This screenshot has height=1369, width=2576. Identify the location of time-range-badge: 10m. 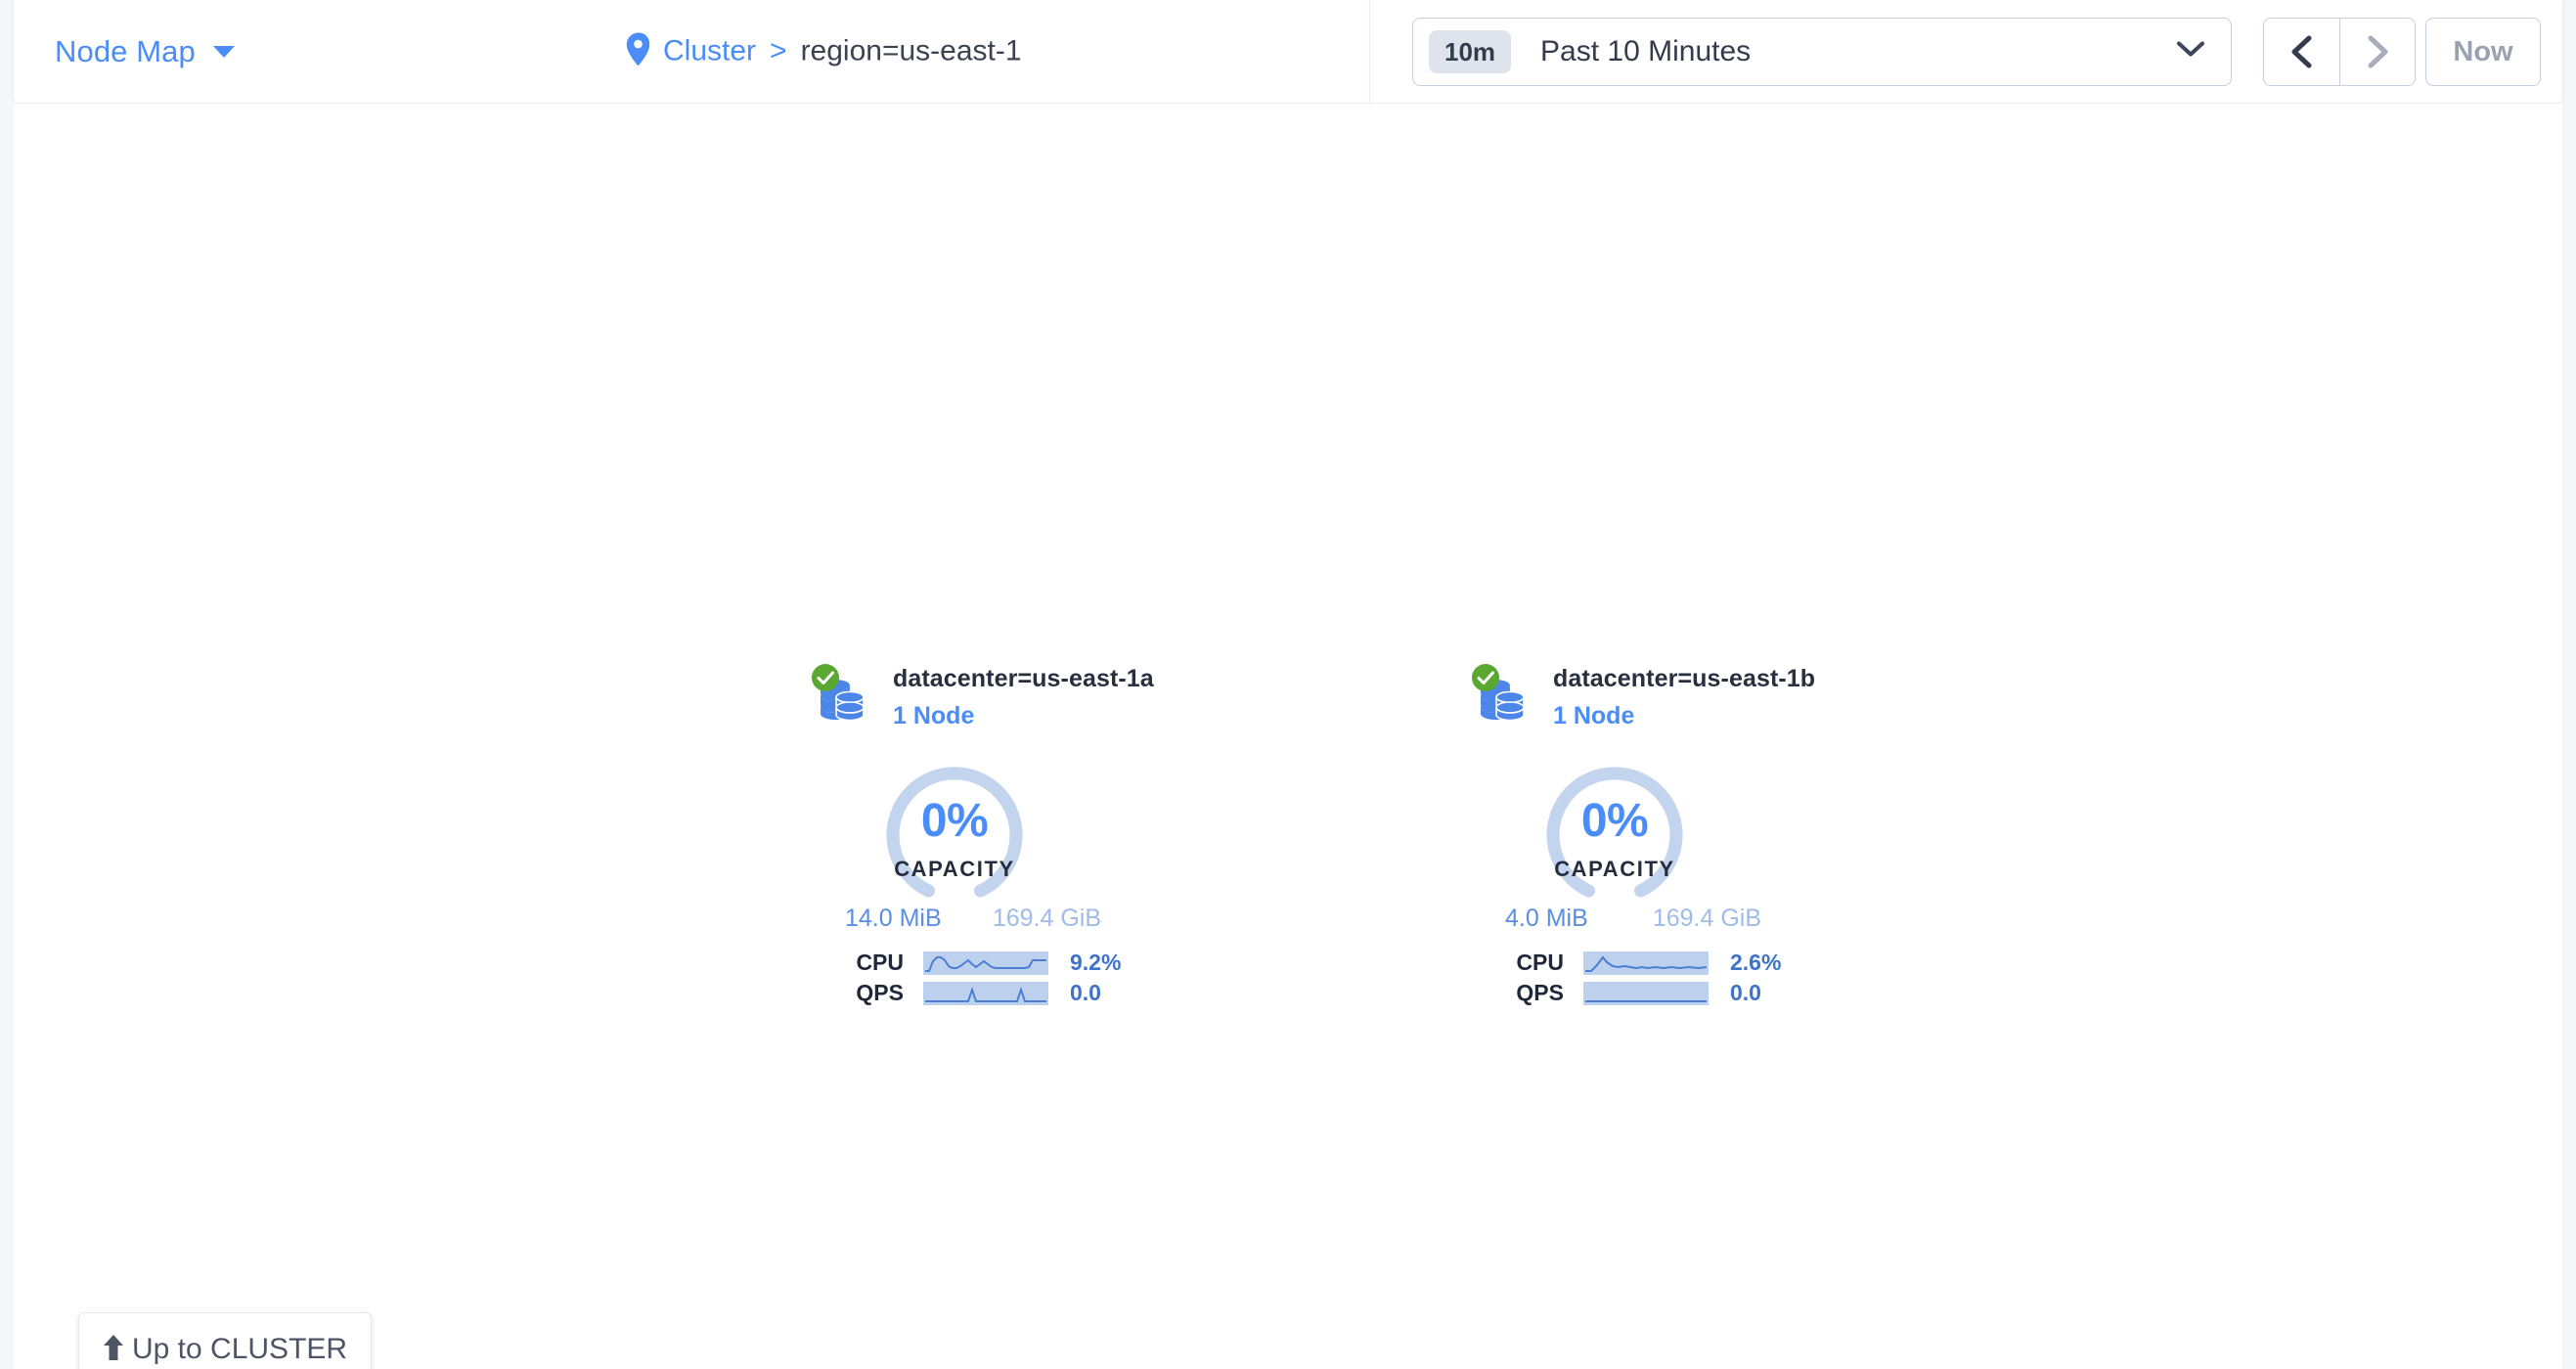
(1470, 51).